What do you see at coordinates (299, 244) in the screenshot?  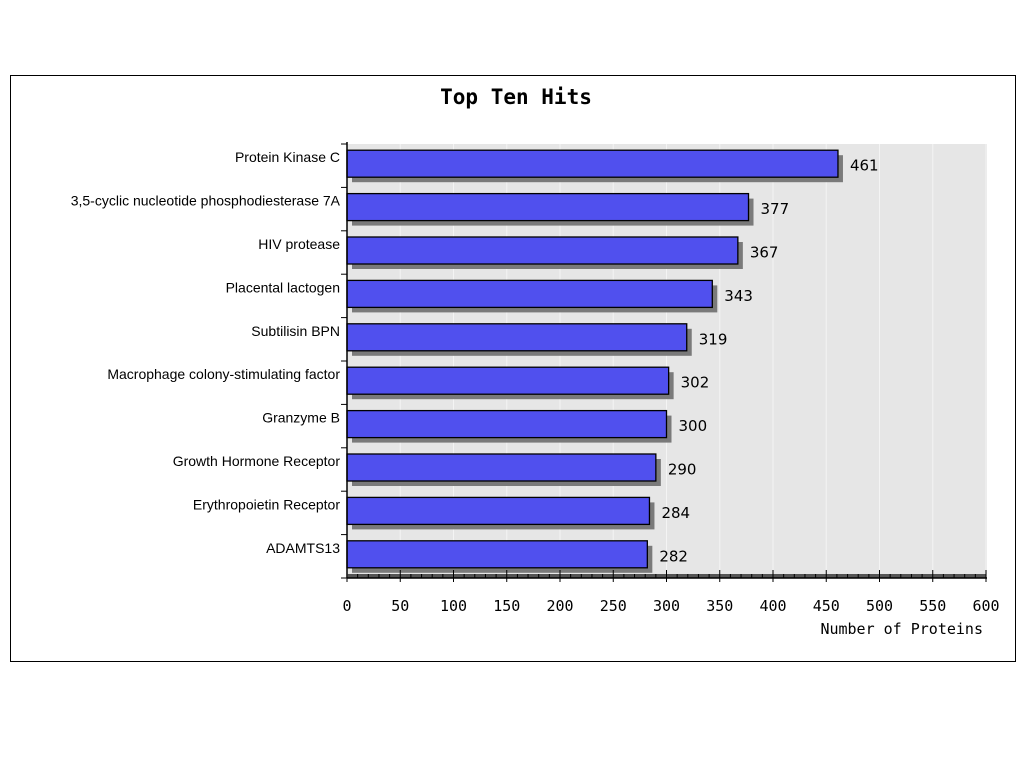 I see `category-label: HIV protease` at bounding box center [299, 244].